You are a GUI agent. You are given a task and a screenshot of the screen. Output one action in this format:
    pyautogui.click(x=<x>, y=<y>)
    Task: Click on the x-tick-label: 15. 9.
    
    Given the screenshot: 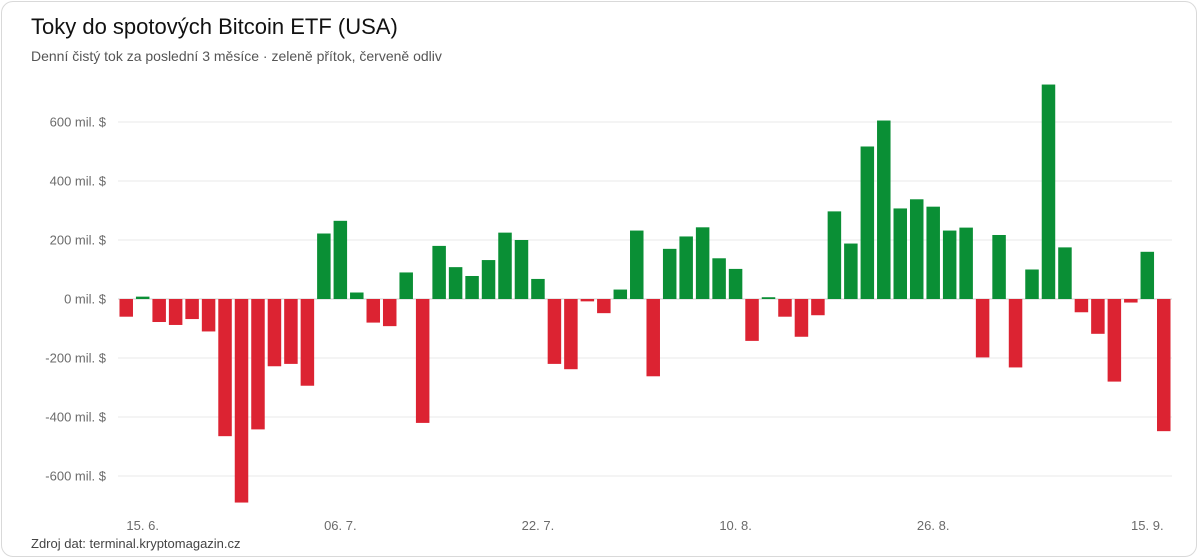 What is the action you would take?
    pyautogui.click(x=1147, y=525)
    